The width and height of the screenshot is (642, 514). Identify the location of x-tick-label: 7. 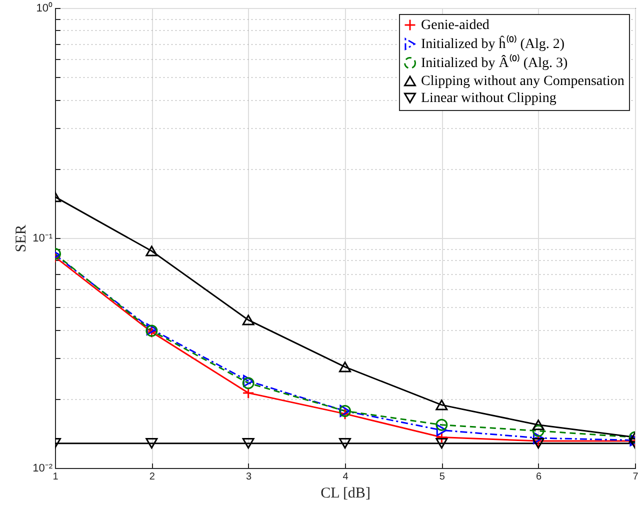
(635, 477).